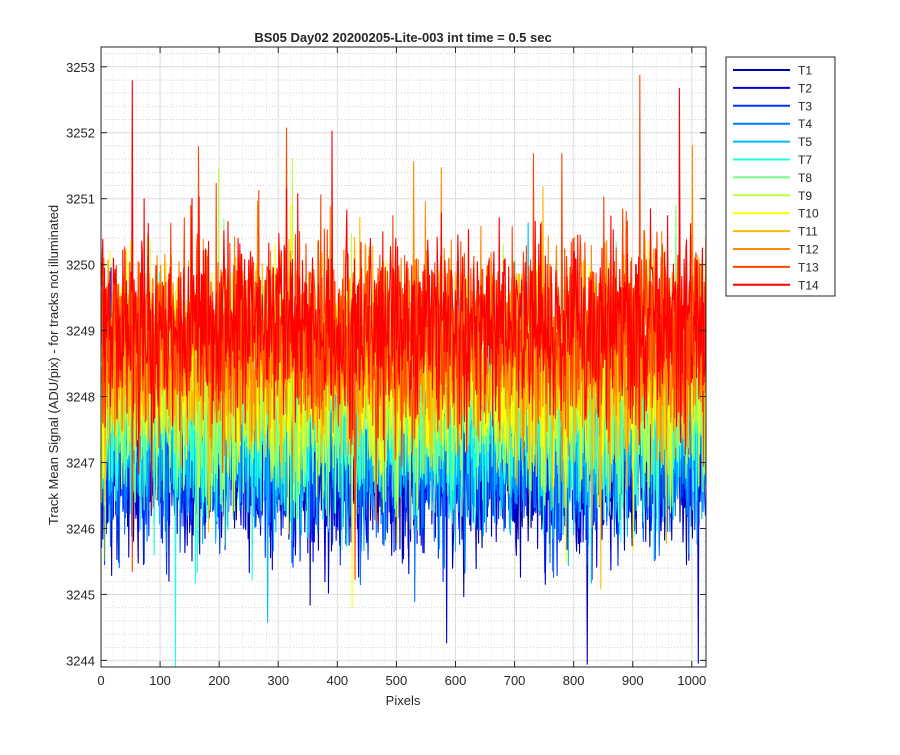  Describe the element at coordinates (80, 660) in the screenshot. I see `y-tick-label: 3244` at that location.